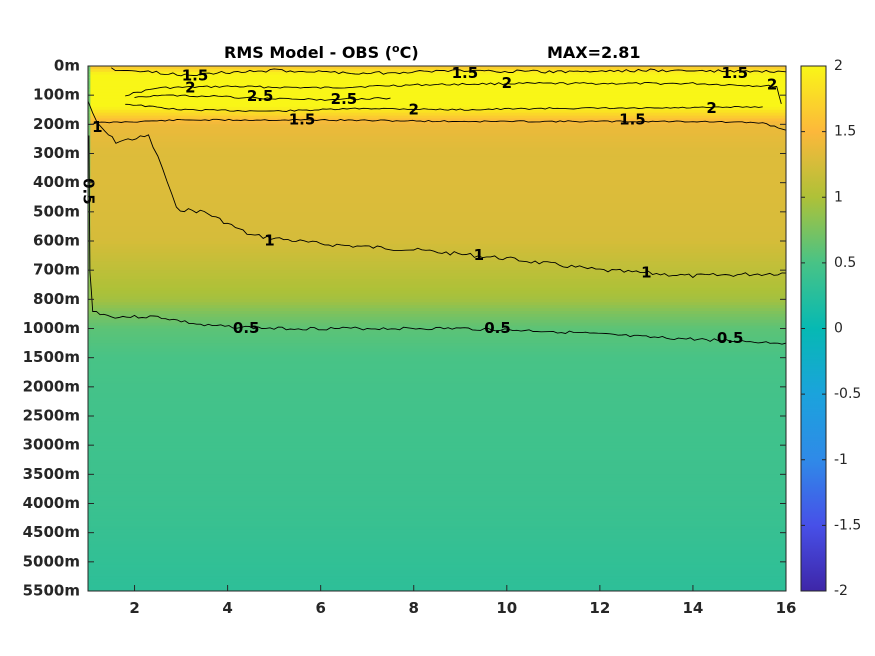  Describe the element at coordinates (56, 299) in the screenshot. I see `y-tick-label: 800m` at that location.